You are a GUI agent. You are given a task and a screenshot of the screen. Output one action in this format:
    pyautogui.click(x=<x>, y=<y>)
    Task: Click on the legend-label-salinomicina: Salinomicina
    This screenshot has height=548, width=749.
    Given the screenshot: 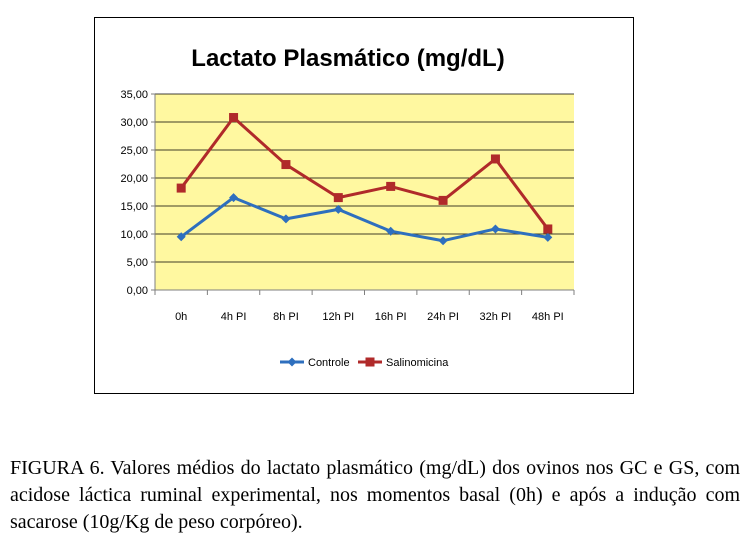 What is the action you would take?
    pyautogui.click(x=417, y=363)
    